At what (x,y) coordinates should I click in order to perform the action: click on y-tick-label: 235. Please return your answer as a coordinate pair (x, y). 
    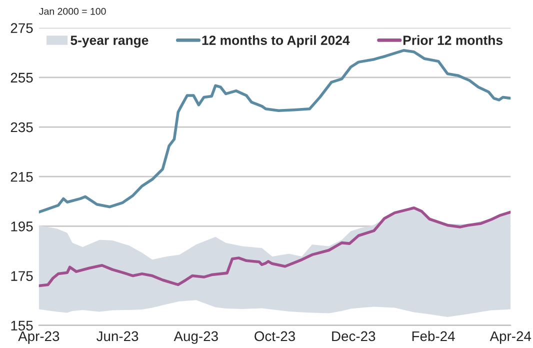
    Looking at the image, I should click on (21, 127).